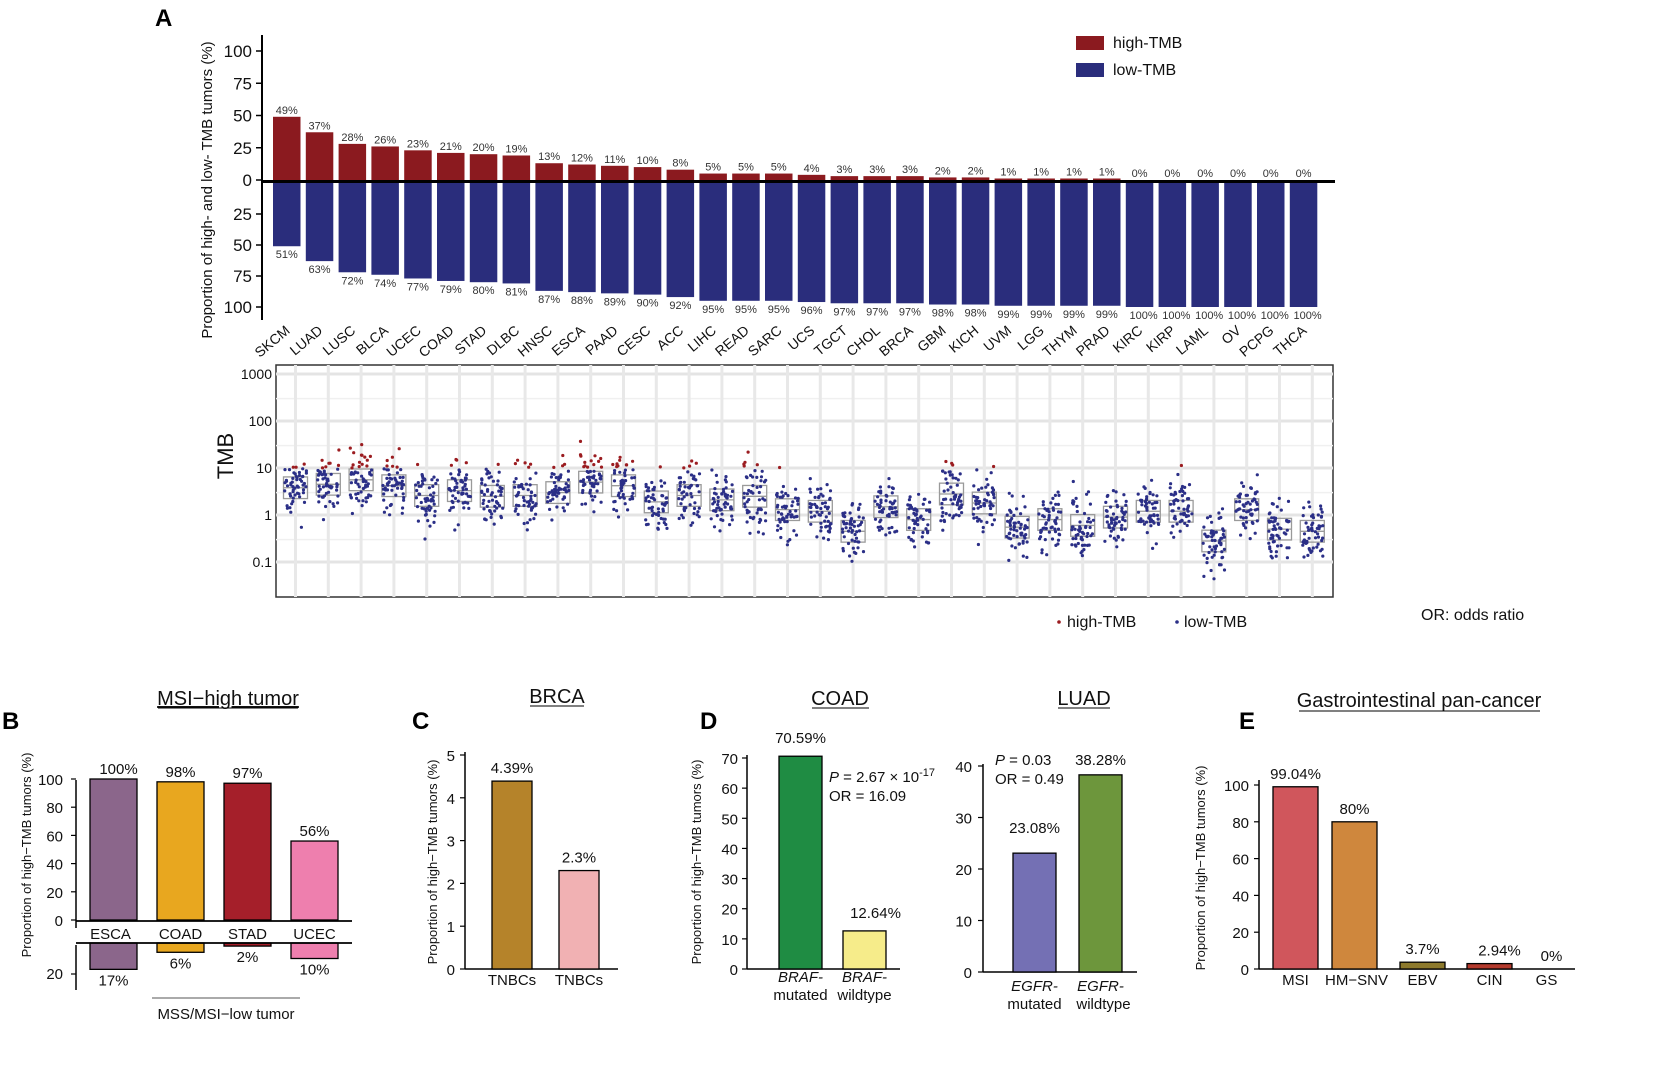  Describe the element at coordinates (268, 515) in the screenshot. I see `y-tick-label: 1` at that location.